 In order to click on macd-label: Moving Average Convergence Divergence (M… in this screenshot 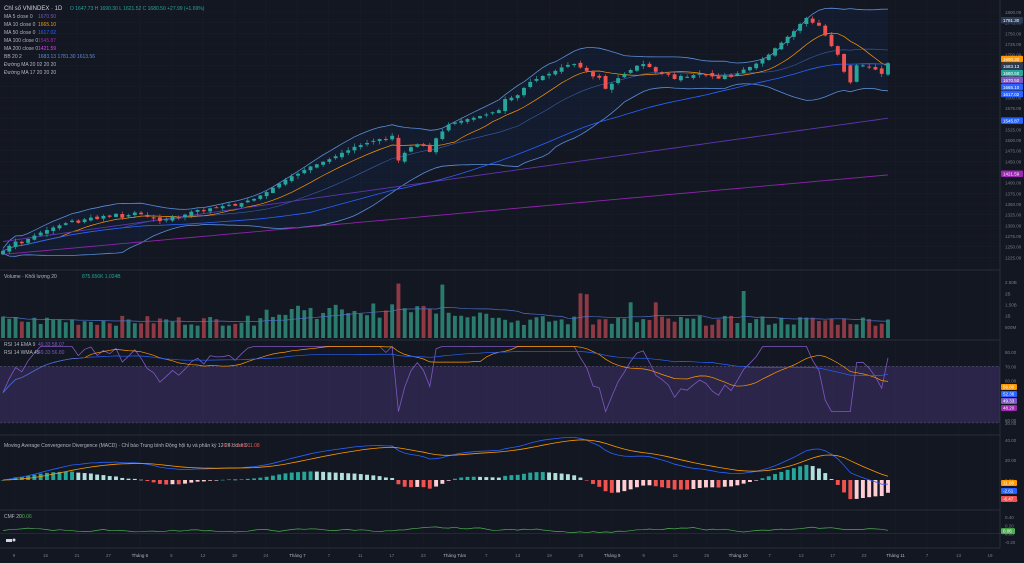, I will do `click(126, 445)`.